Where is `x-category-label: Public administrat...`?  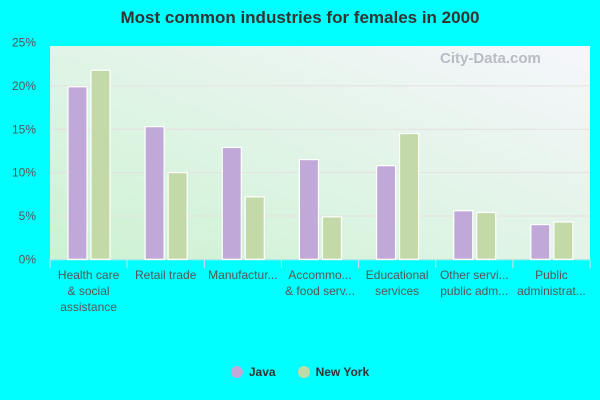
x-category-label: Public administrat... is located at coordinates (551, 283).